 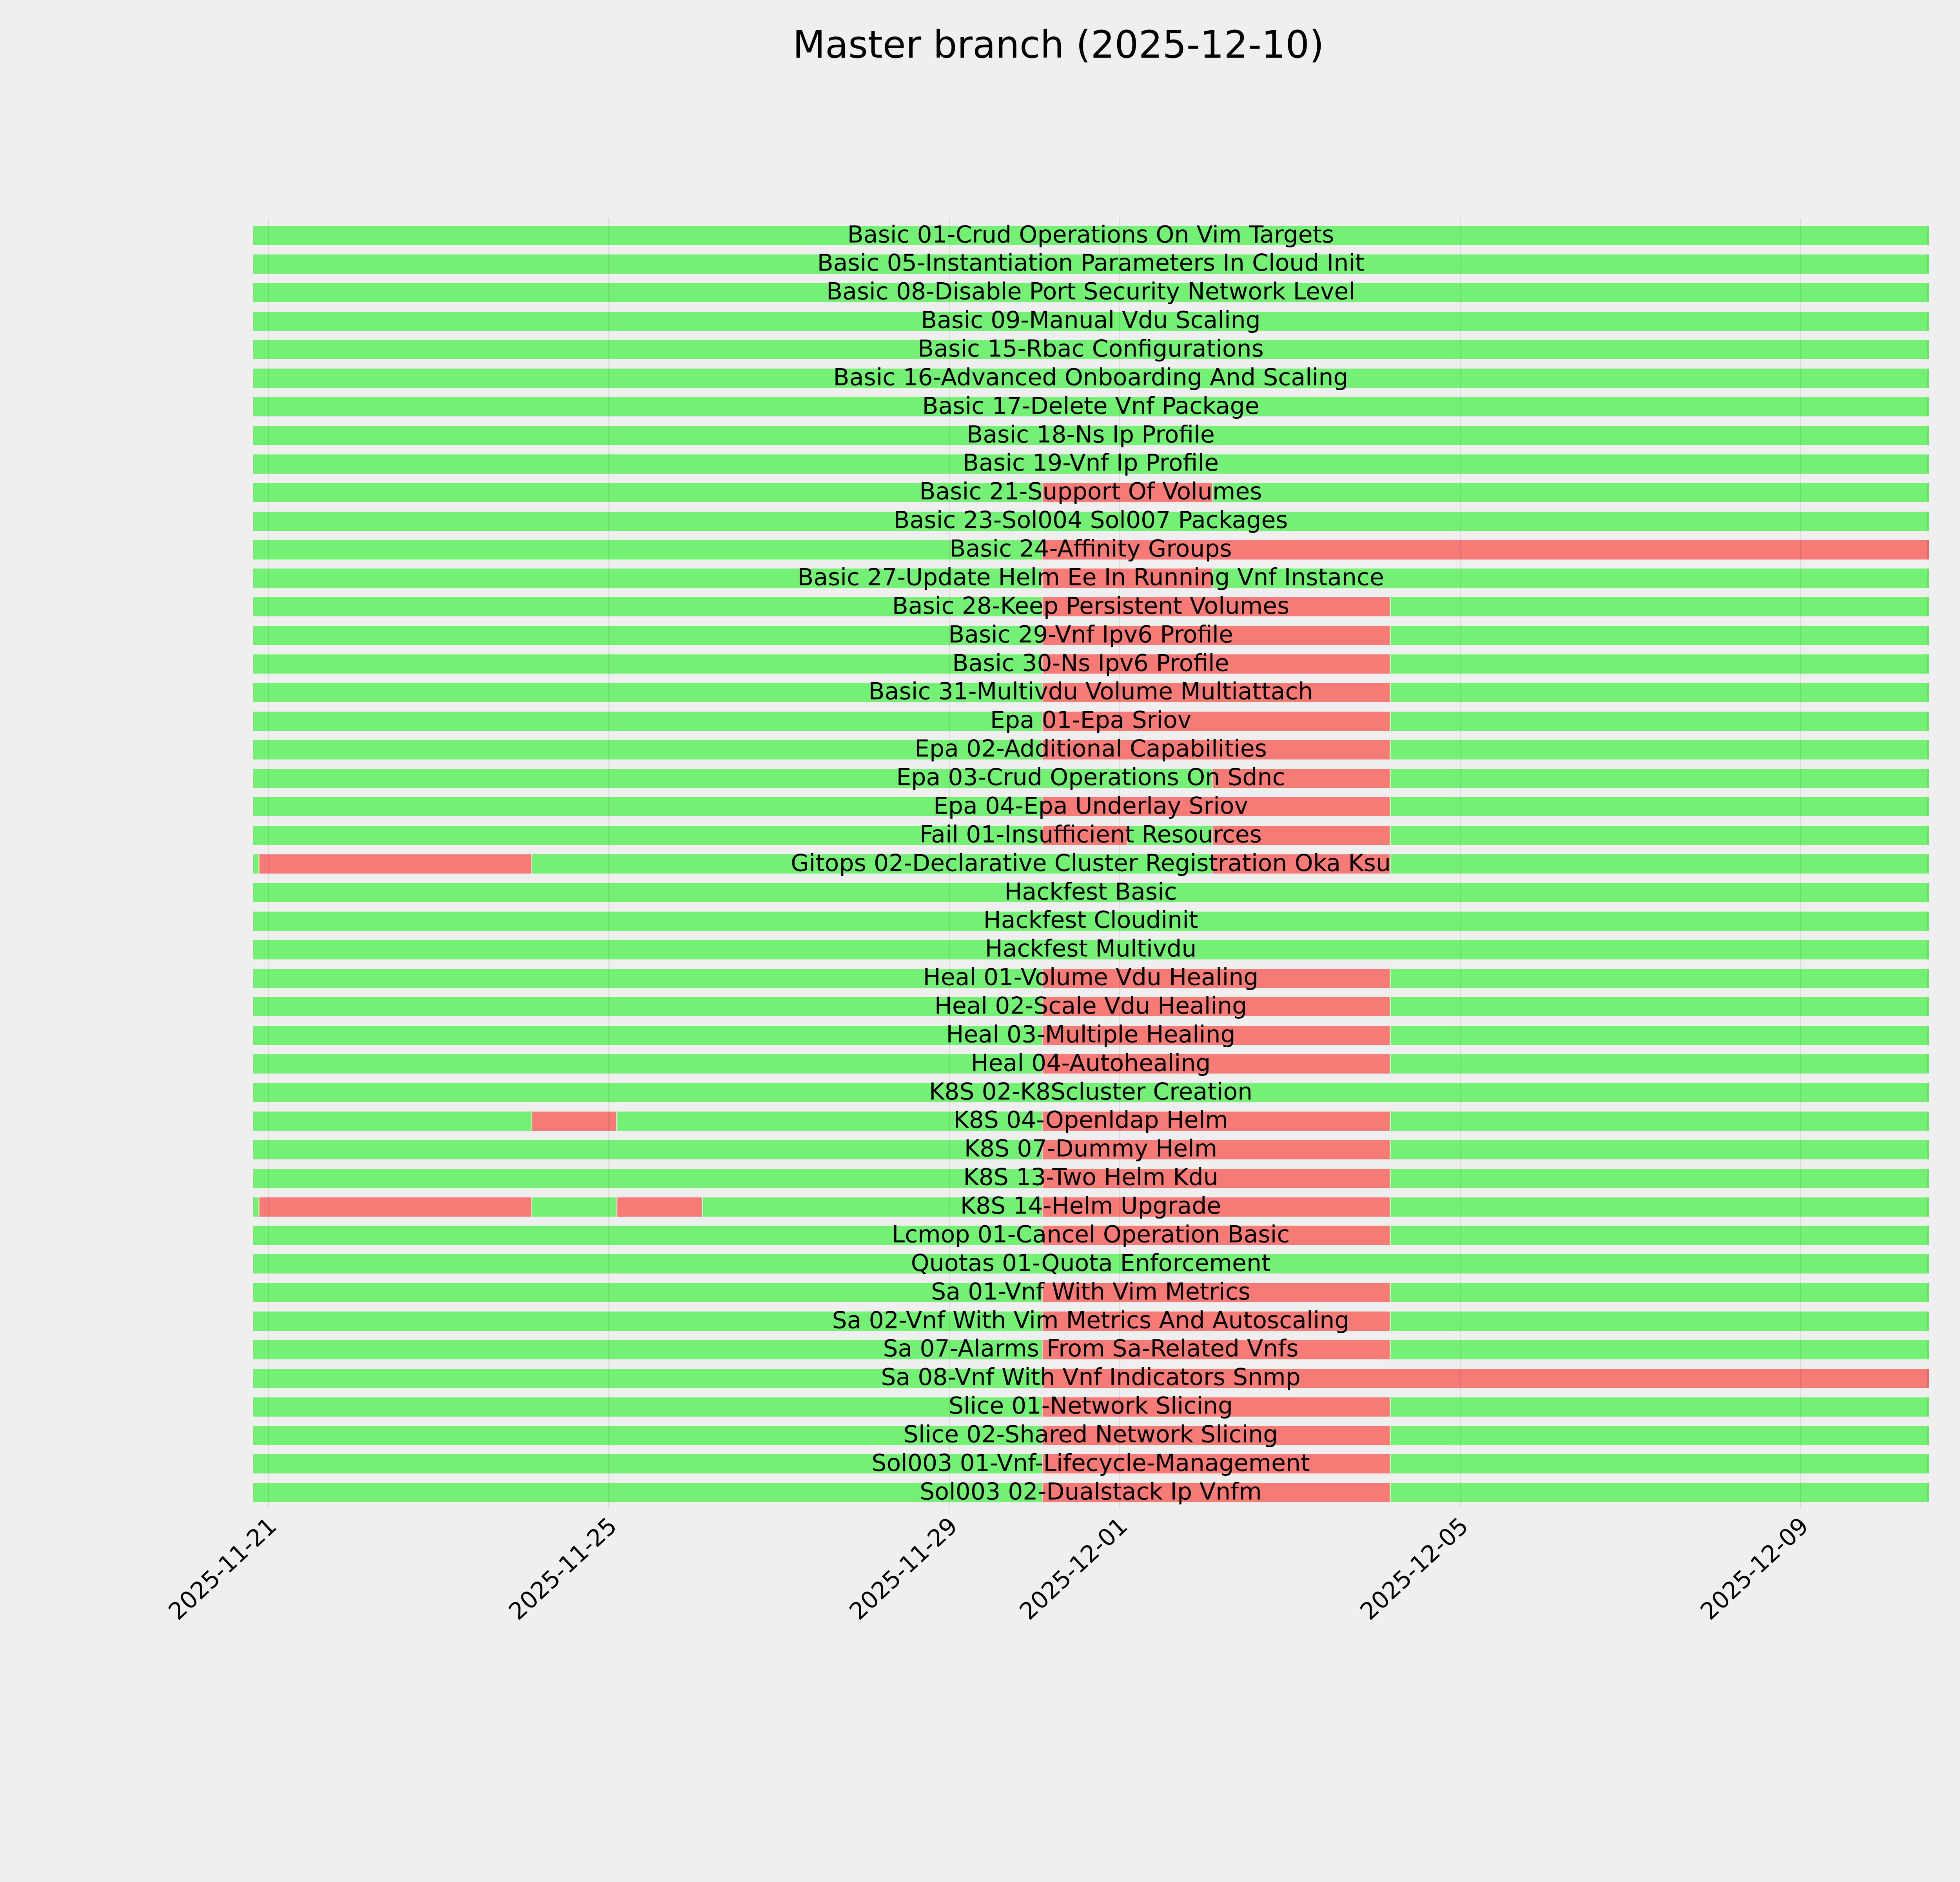 I want to click on test-row: Fail 01-Insufficient Resources, so click(x=1091, y=834).